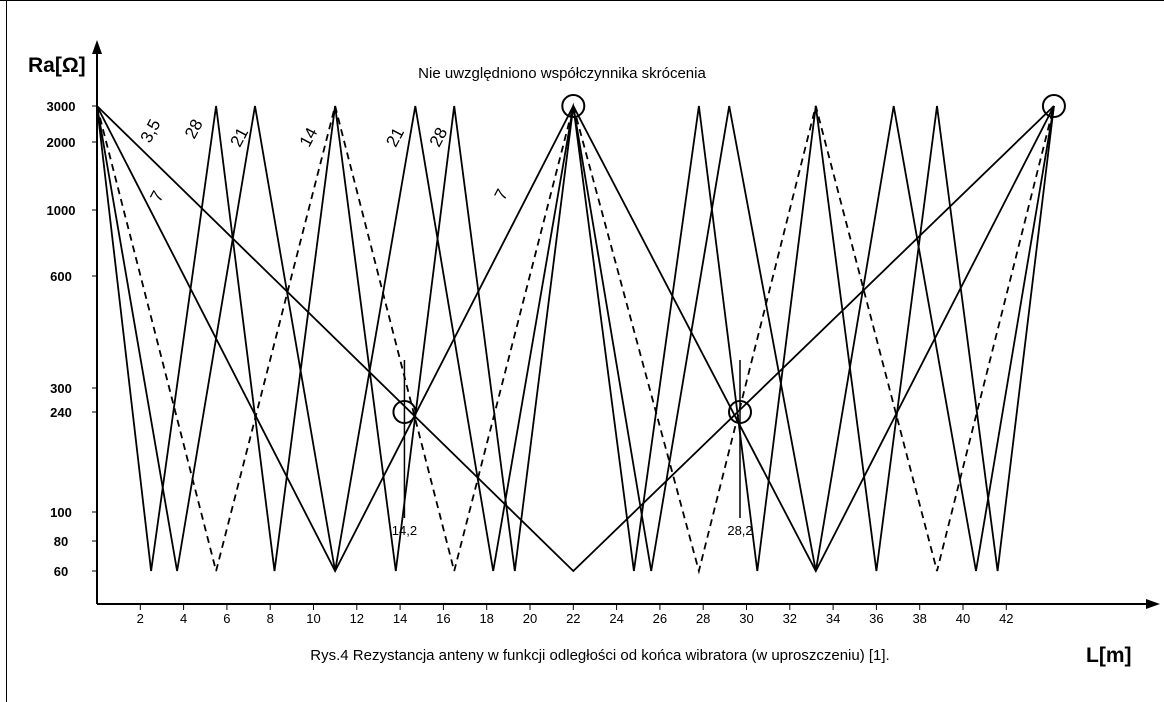 The height and width of the screenshot is (702, 1164). I want to click on x-tick-label: 36, so click(876, 618).